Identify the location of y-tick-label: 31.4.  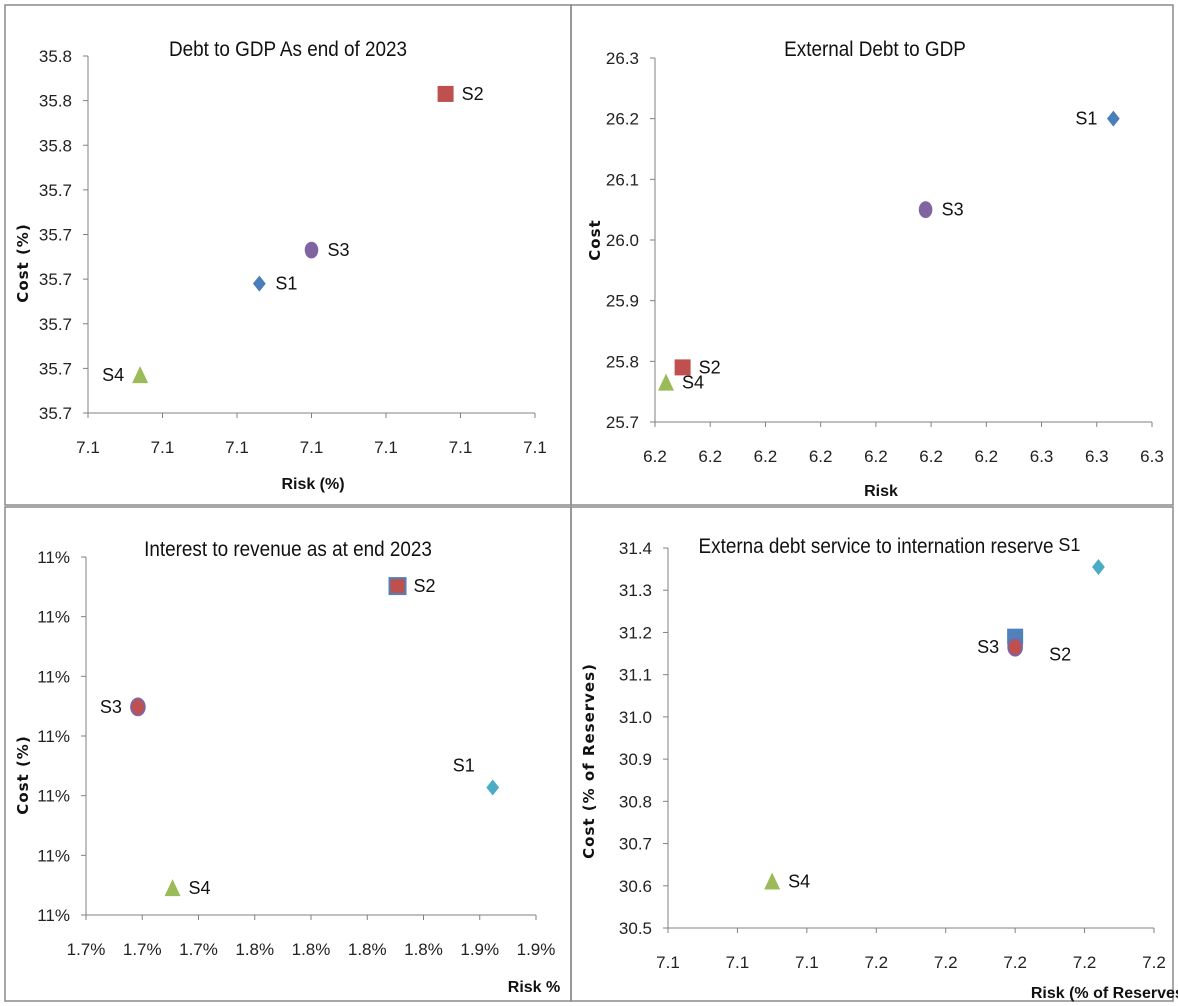
(635, 548).